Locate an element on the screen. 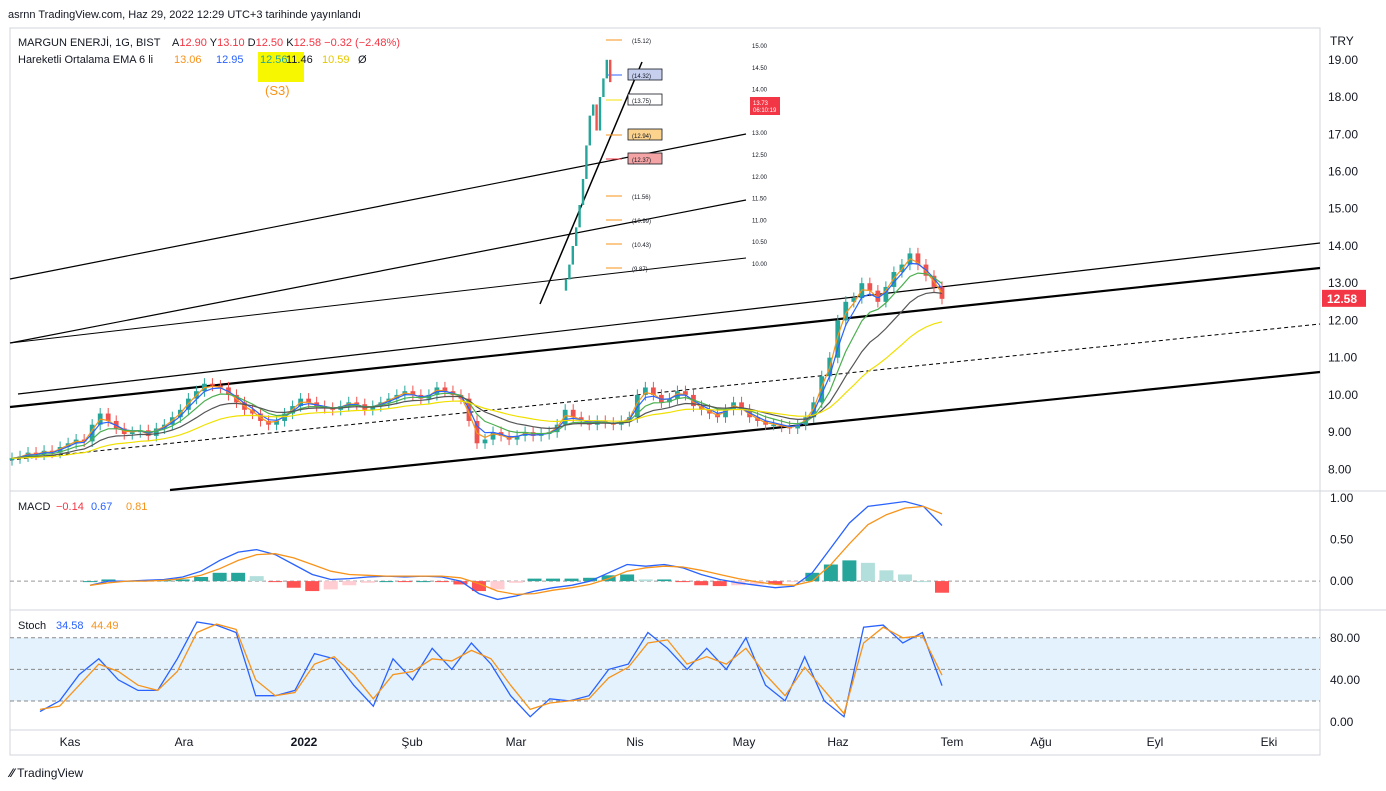 This screenshot has width=1386, height=791. inset-level-box is located at coordinates (645, 74).